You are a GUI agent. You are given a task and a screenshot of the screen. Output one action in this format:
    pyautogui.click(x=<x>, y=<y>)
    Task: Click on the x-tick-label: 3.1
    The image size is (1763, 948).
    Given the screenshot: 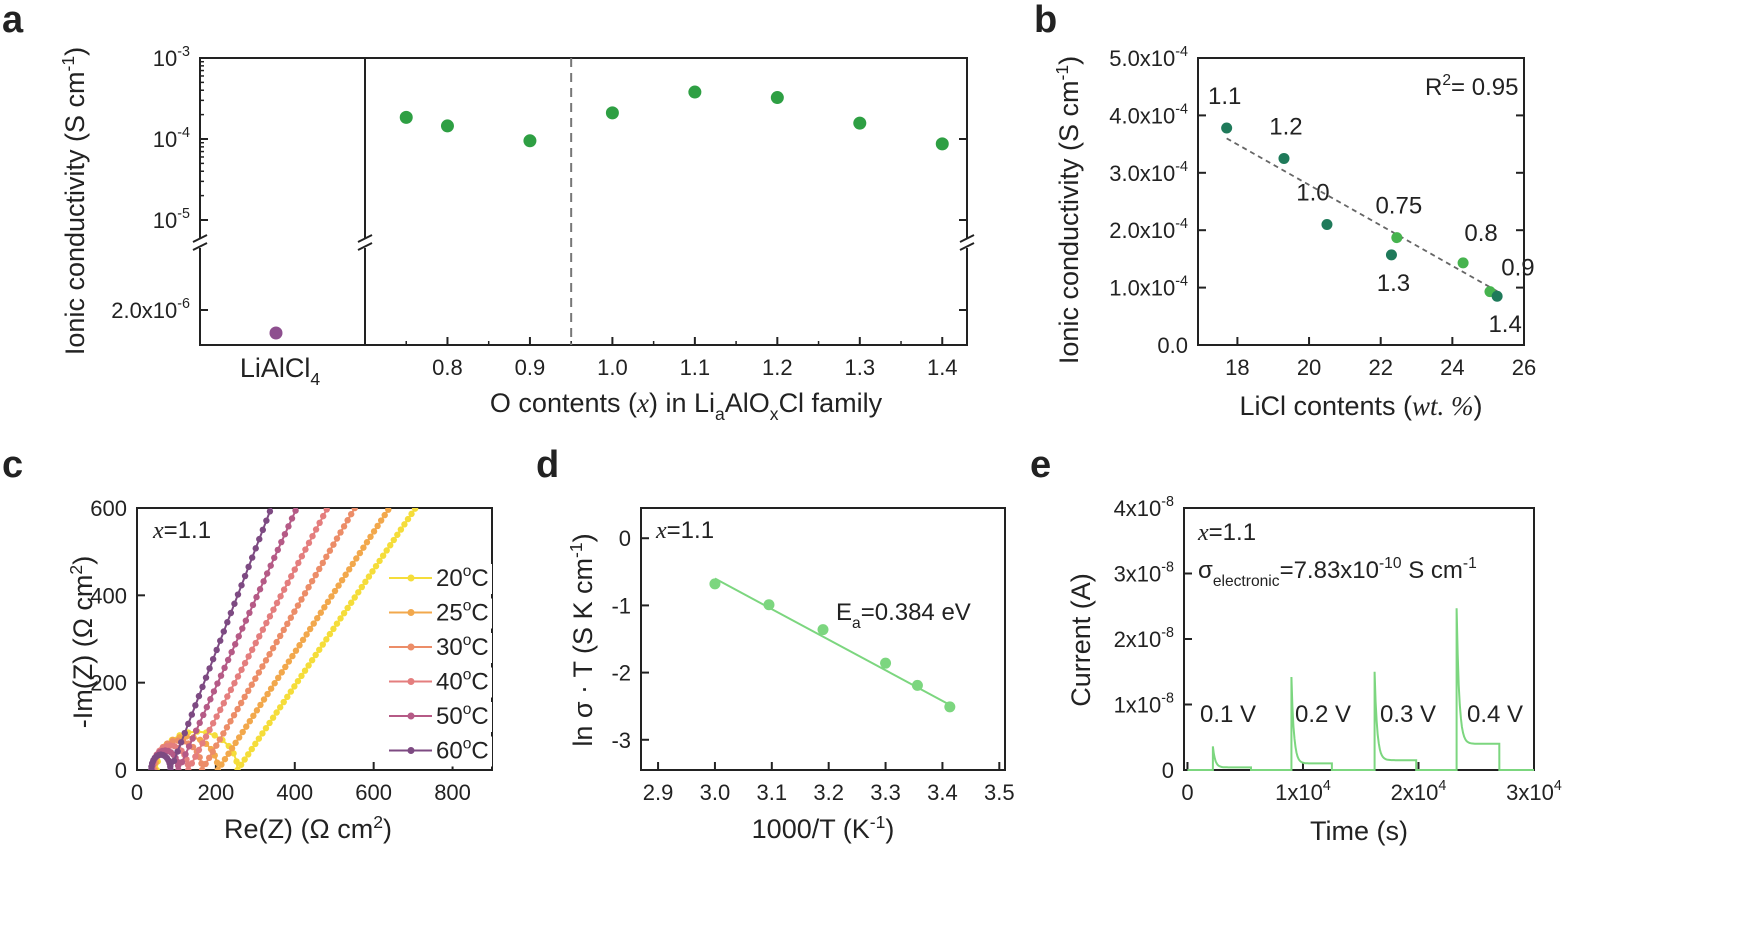 What is the action you would take?
    pyautogui.click(x=772, y=792)
    